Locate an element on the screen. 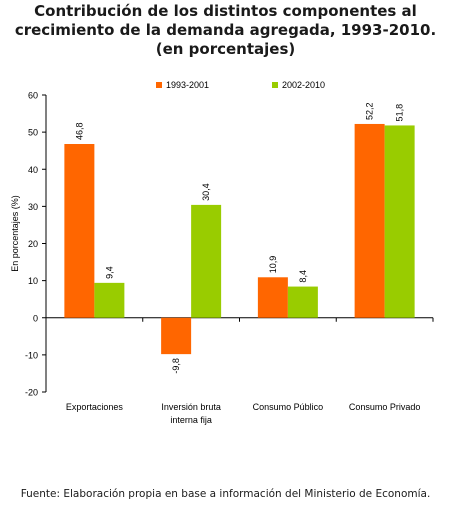  legend-label: 1993-2001 is located at coordinates (187, 85).